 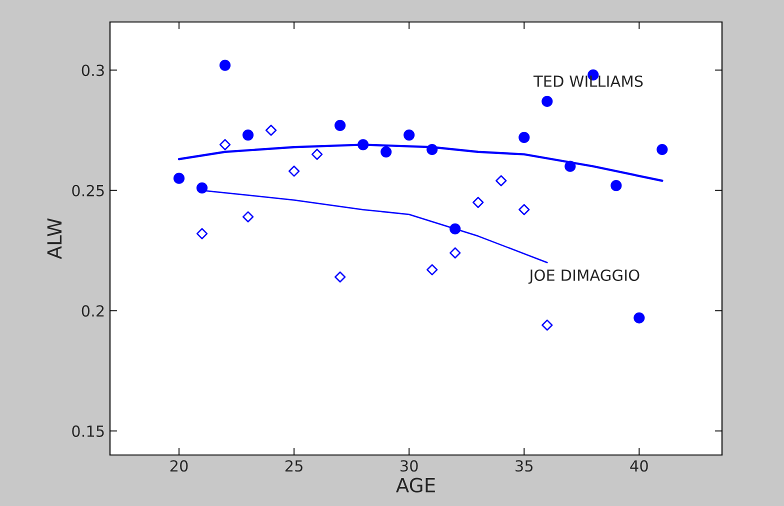 What do you see at coordinates (524, 466) in the screenshot?
I see `x-tick-label: 35` at bounding box center [524, 466].